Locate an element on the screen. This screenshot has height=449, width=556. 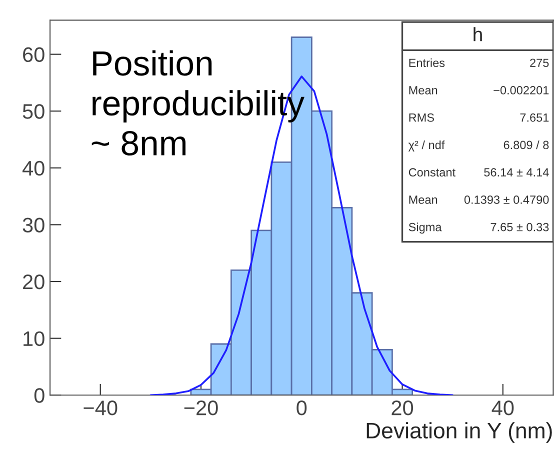
annotation: −0.002201 is located at coordinates (521, 90).